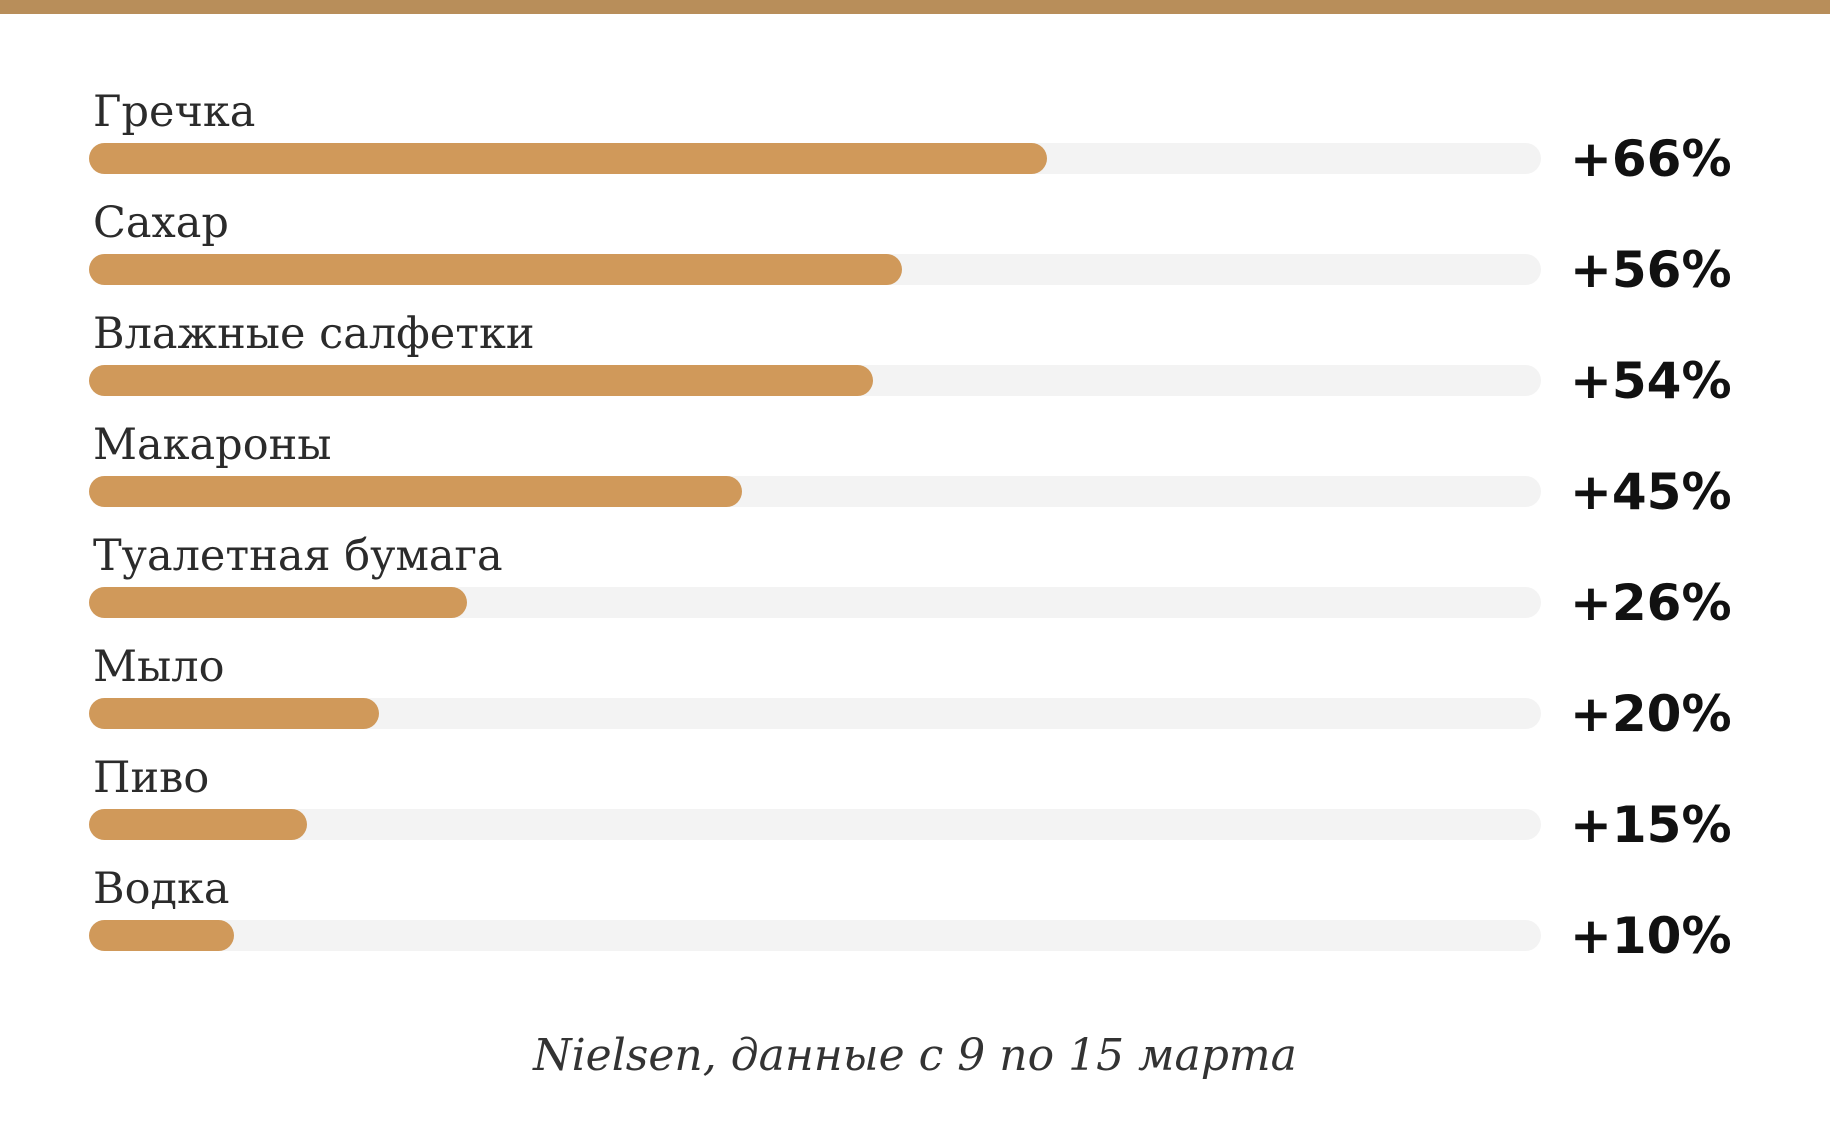 The width and height of the screenshot is (1830, 1143). What do you see at coordinates (161, 223) in the screenshot?
I see `category-label: Сахар` at bounding box center [161, 223].